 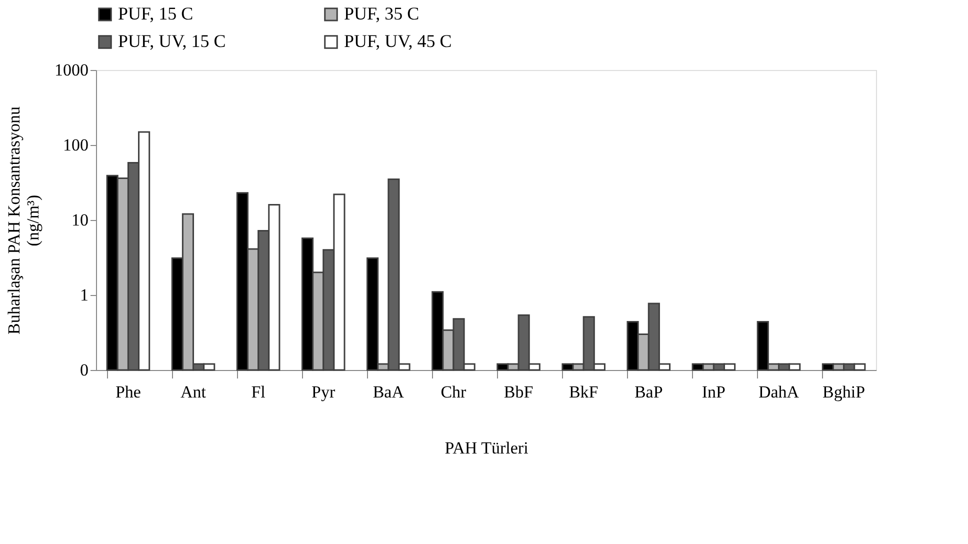 I want to click on x-tick-label: InP, so click(x=714, y=392).